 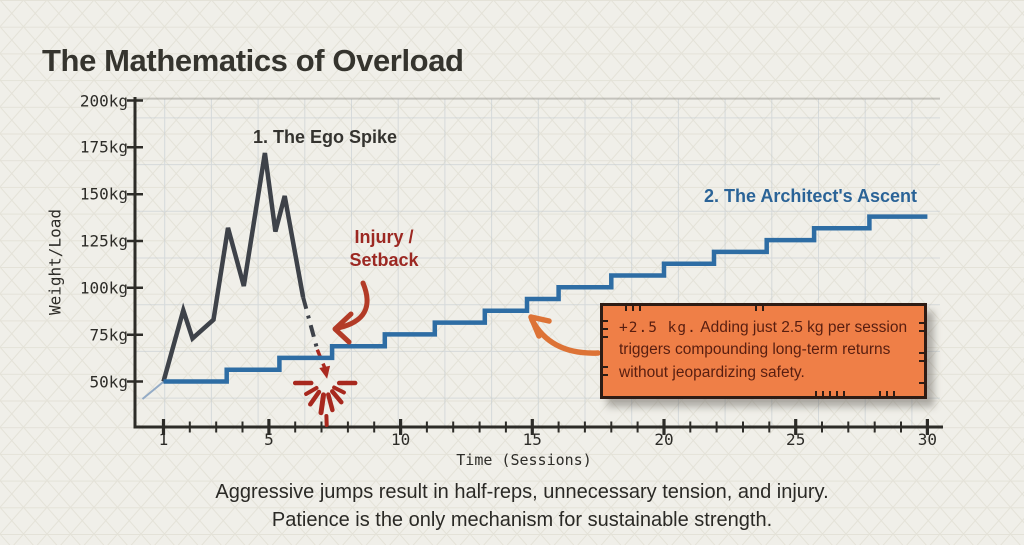 I want to click on injury-label-line2: Setback, so click(x=384, y=260).